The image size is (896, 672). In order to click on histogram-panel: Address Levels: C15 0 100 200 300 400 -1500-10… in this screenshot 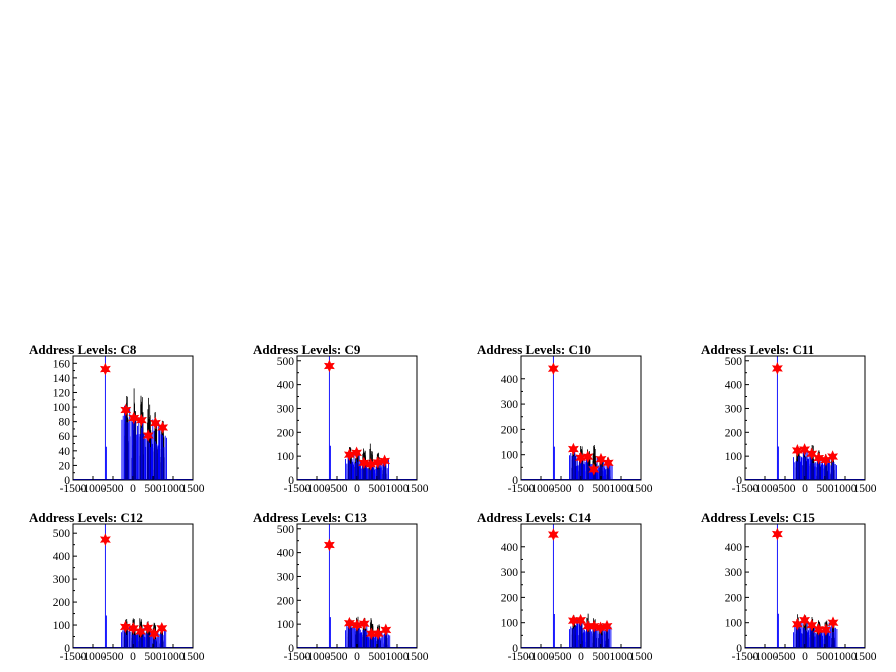, I will do `click(789, 586)`.